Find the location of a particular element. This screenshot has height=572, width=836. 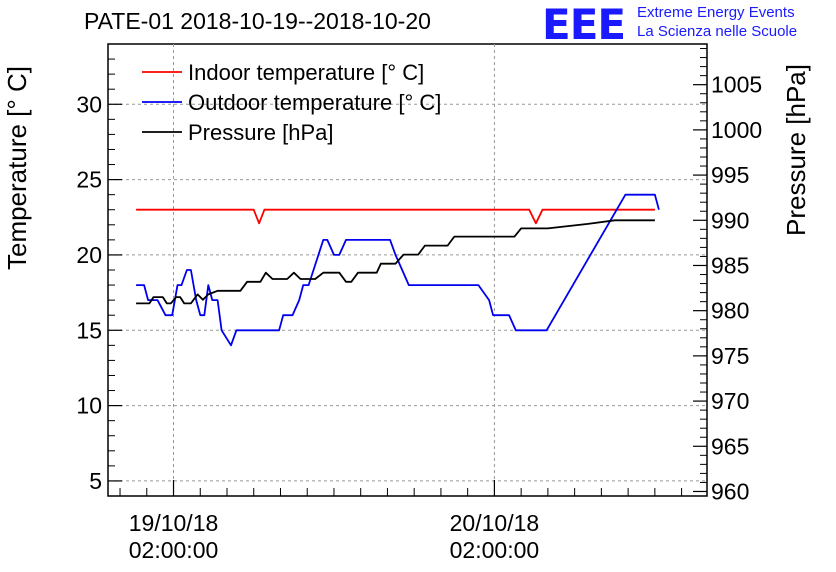

x-tick-label-date: 20/10/18 is located at coordinates (495, 523).